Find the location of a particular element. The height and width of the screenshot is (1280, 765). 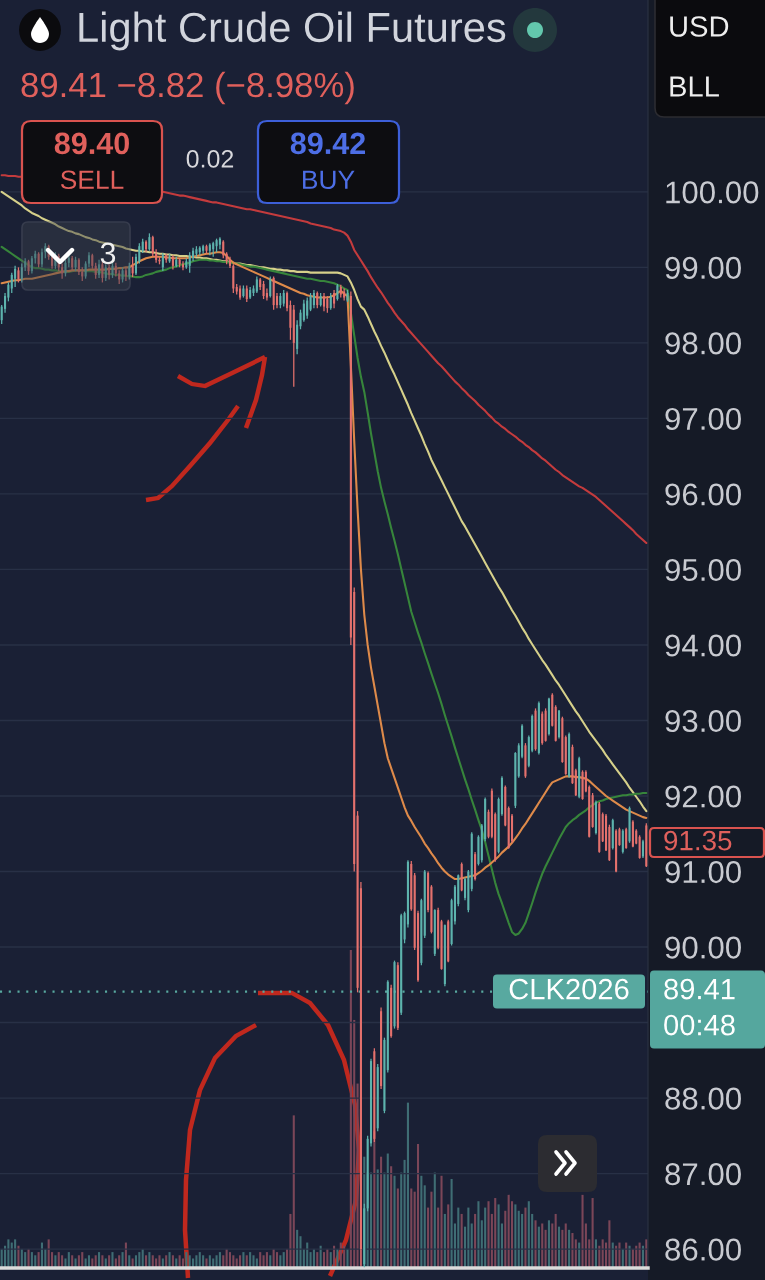

text: USD is located at coordinates (699, 26).